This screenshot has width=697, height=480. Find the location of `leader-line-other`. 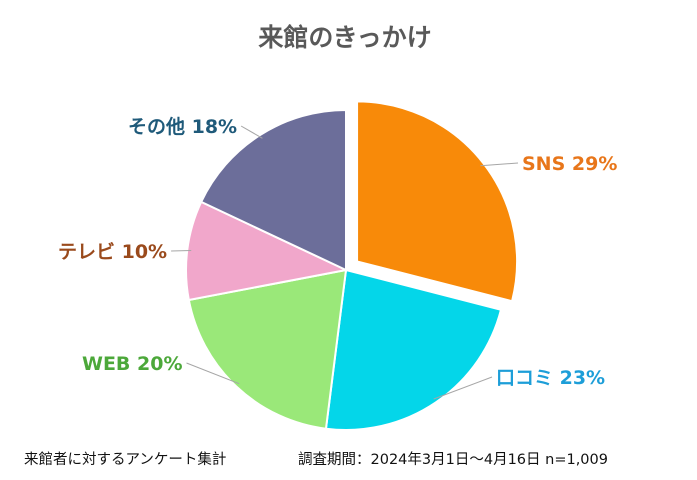

leader-line-other is located at coordinates (251, 132).